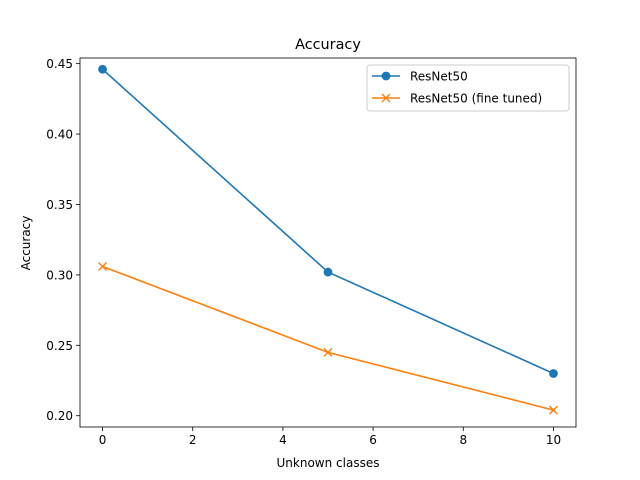 This screenshot has width=640, height=480. I want to click on chart-title: Accuracy, so click(328, 45).